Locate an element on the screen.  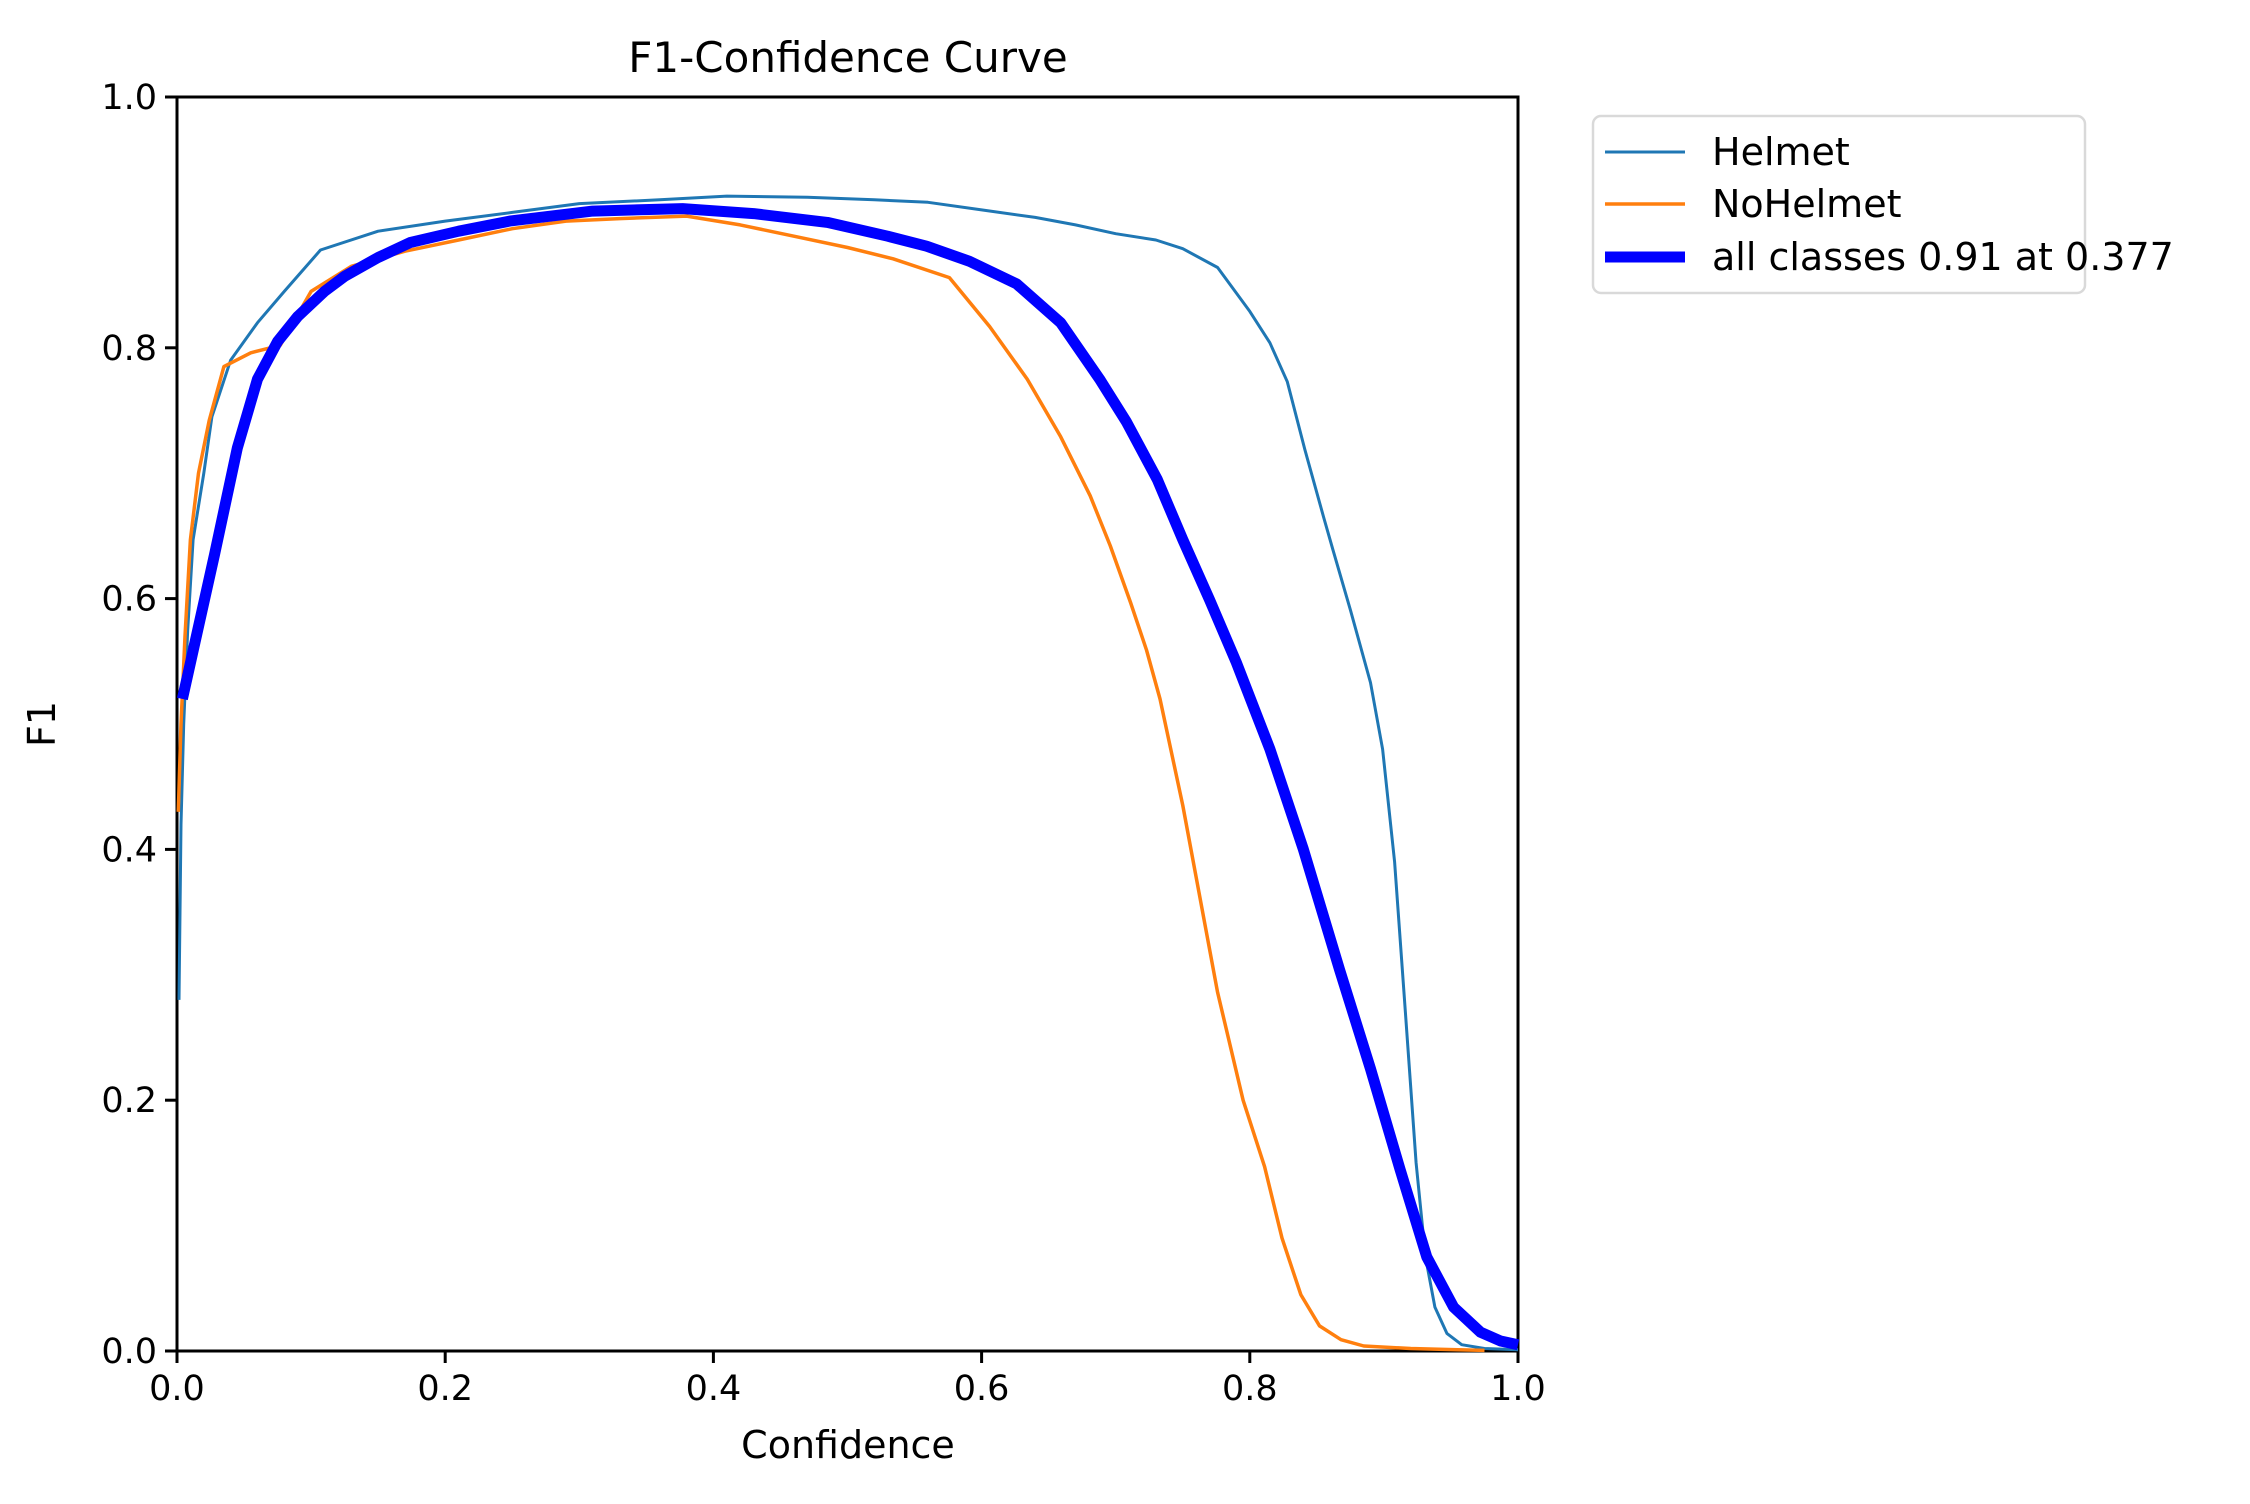
y-axis-ticks: 0.0 0.2 0.4 0.6 0.8 1.0 is located at coordinates (139, 725).